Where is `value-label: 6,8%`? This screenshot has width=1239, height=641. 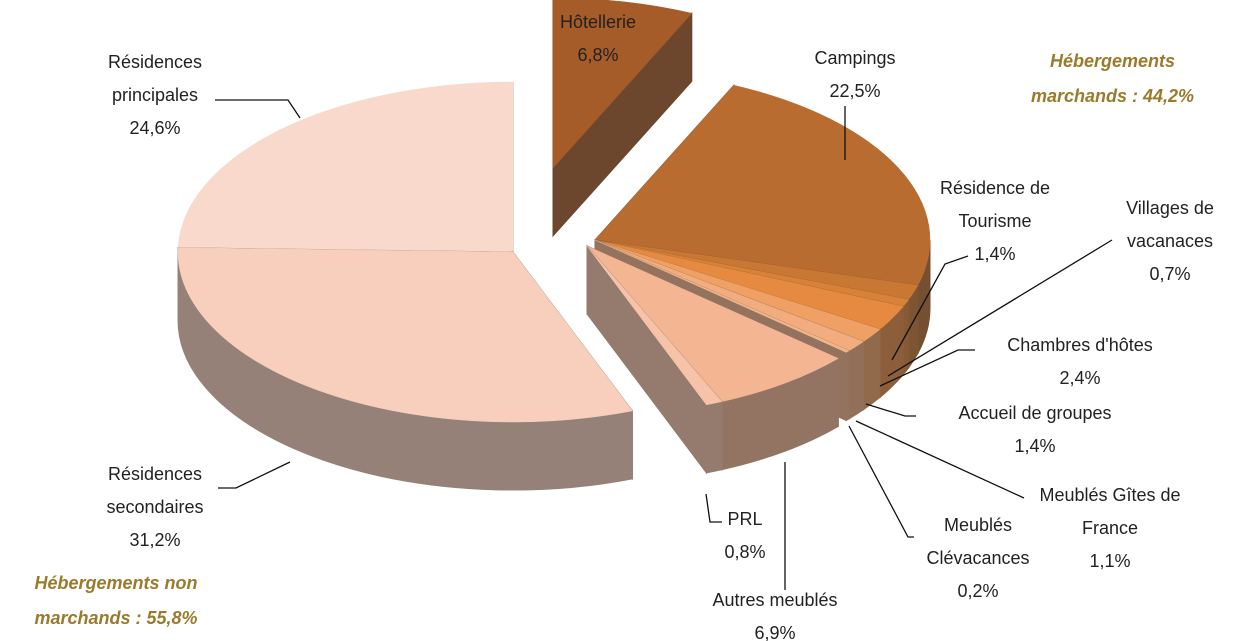
value-label: 6,8% is located at coordinates (598, 55).